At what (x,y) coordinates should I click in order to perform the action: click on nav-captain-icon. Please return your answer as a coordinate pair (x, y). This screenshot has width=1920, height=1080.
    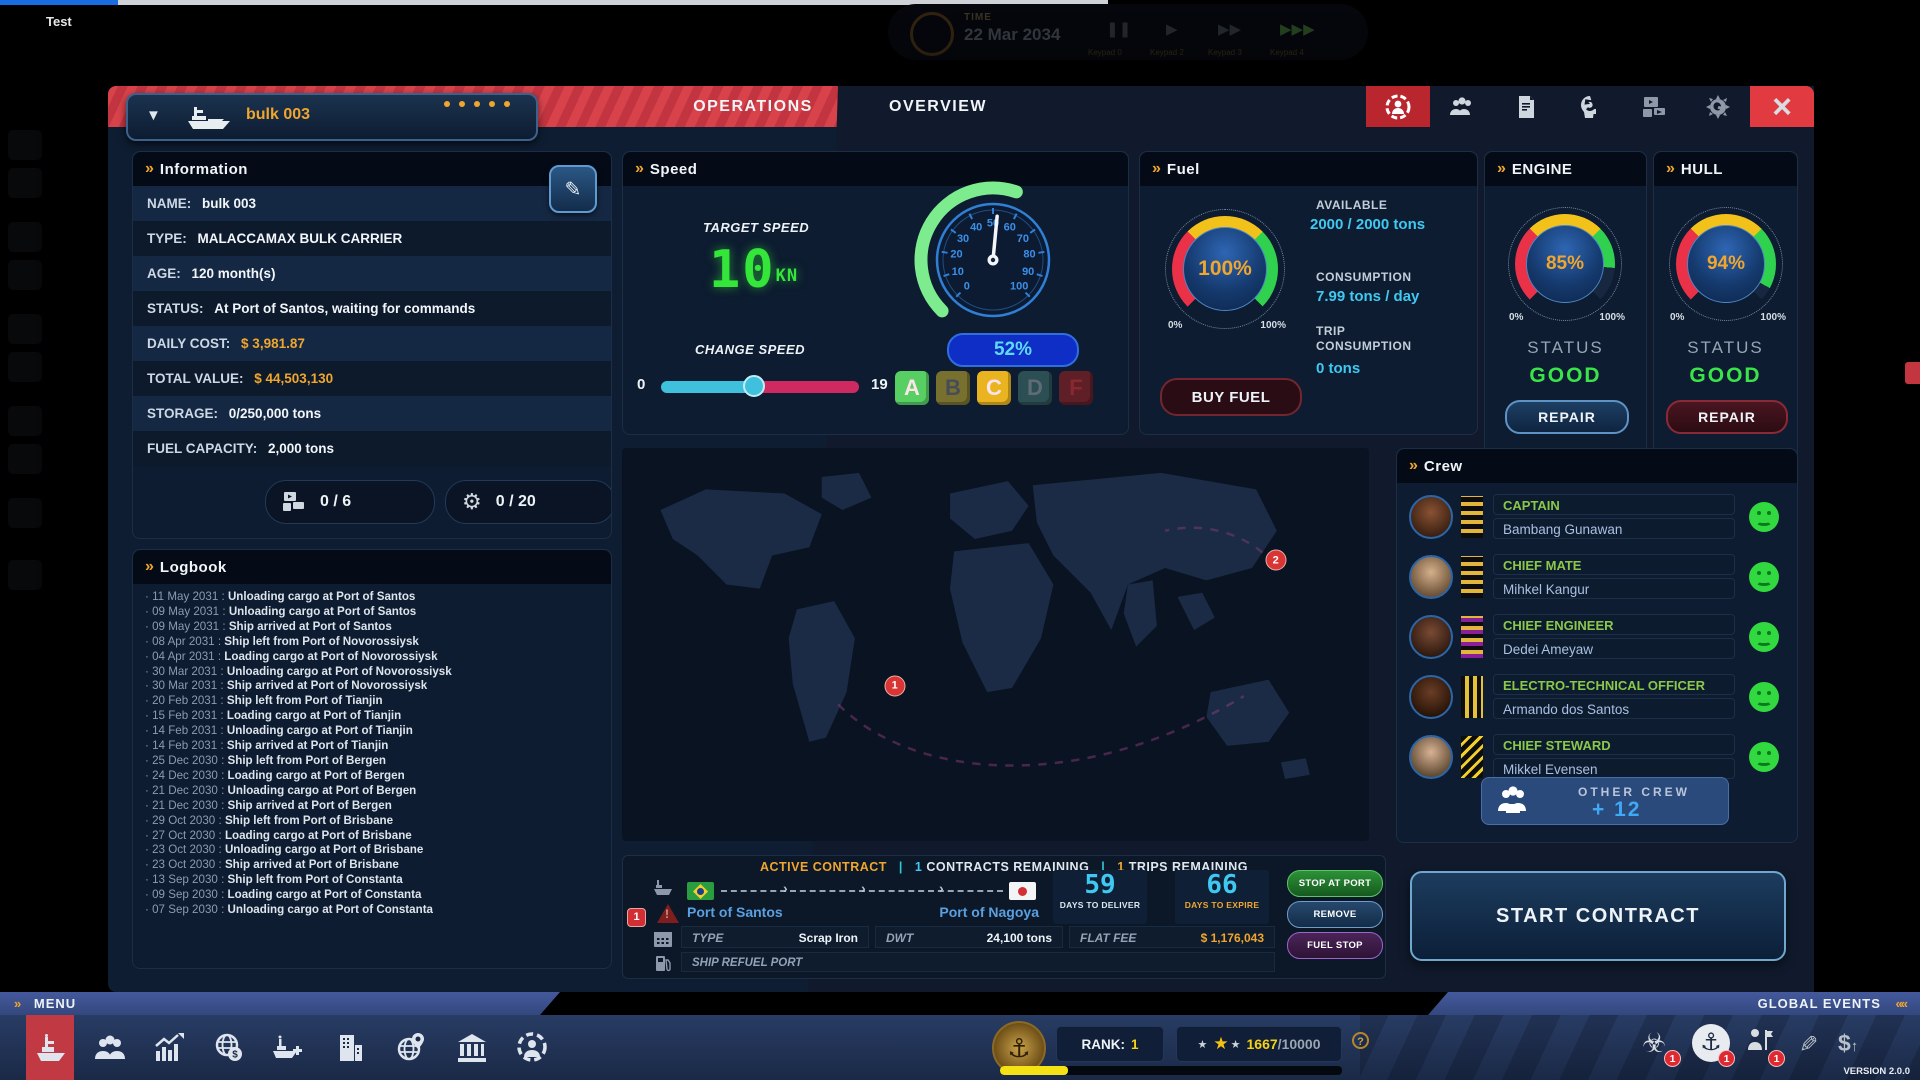
    Looking at the image, I should click on (532, 1047).